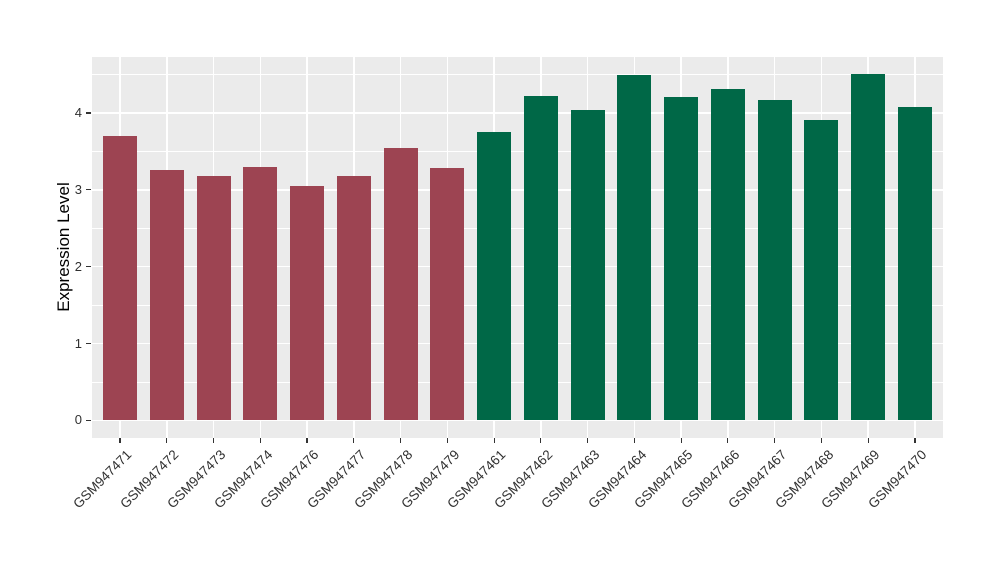 The height and width of the screenshot is (580, 1000). Describe the element at coordinates (681, 258) in the screenshot. I see `bar-GSM947465` at that location.